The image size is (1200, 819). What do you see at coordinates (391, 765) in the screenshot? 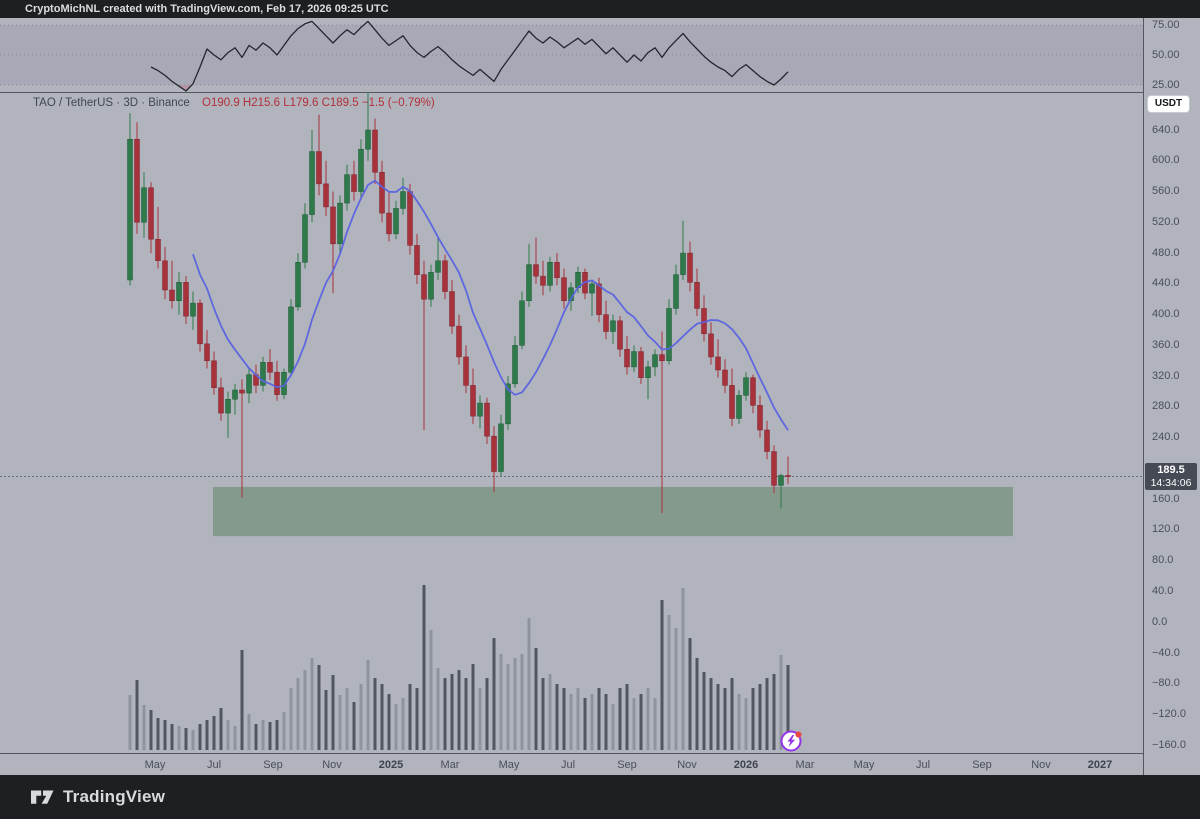
I see `time-tick-label: 2025` at bounding box center [391, 765].